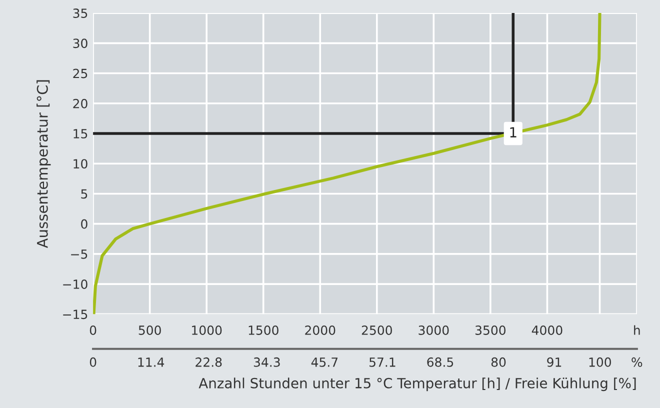 This screenshot has height=408, width=660. I want to click on y-tick-label: 10, so click(81, 164).